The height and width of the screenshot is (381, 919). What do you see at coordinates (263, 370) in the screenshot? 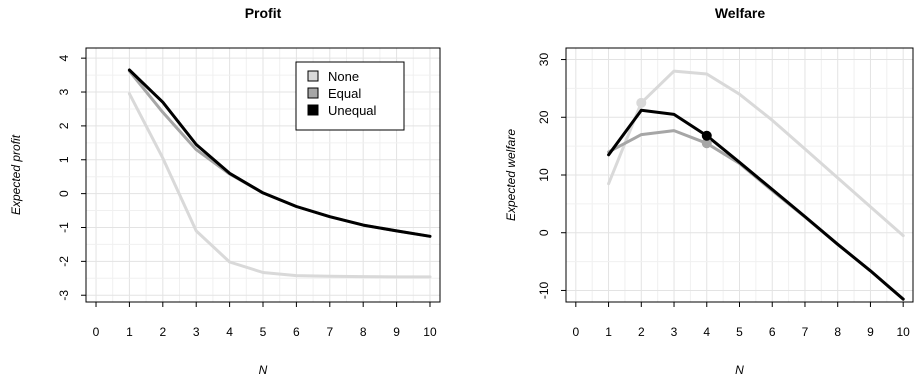
I see `profit-x-axis-label: N` at bounding box center [263, 370].